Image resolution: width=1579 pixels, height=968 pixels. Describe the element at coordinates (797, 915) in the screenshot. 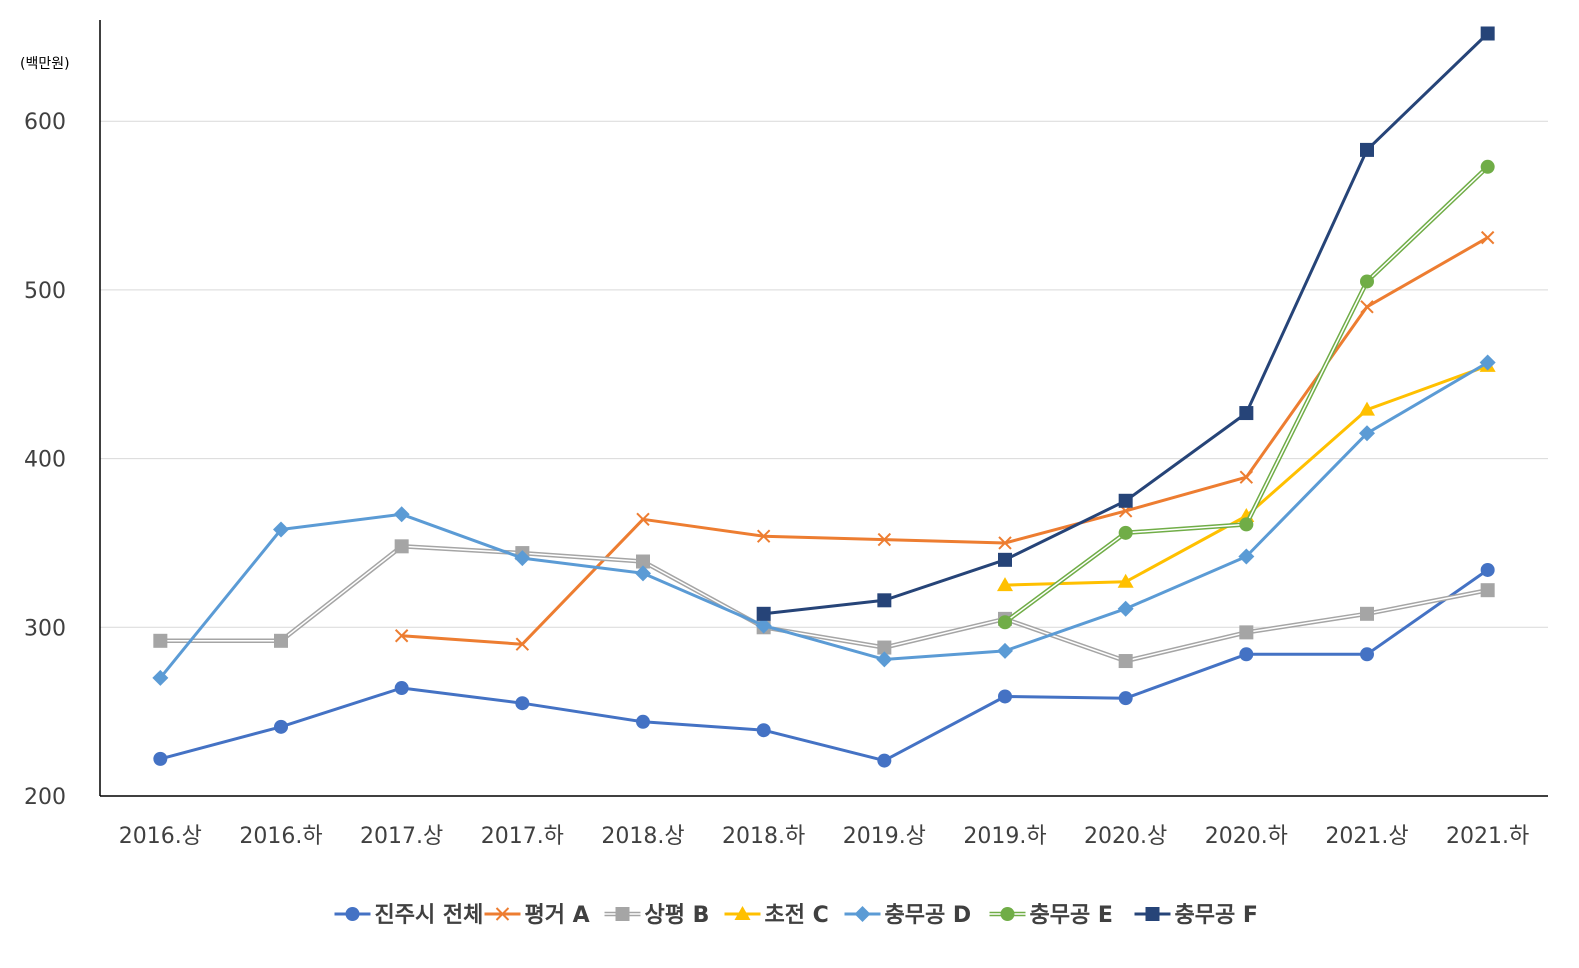

I see `legend-label: 초전 C` at that location.